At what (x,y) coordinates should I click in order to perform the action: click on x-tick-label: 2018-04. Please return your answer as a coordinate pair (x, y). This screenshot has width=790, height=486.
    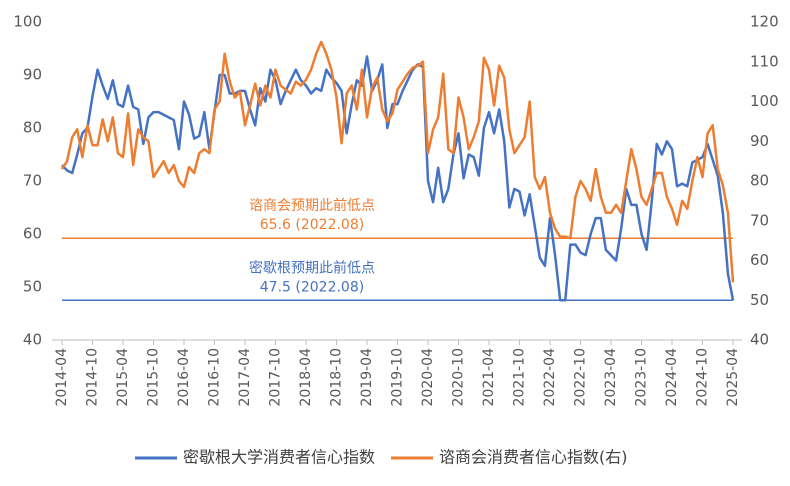
    Looking at the image, I should click on (306, 377).